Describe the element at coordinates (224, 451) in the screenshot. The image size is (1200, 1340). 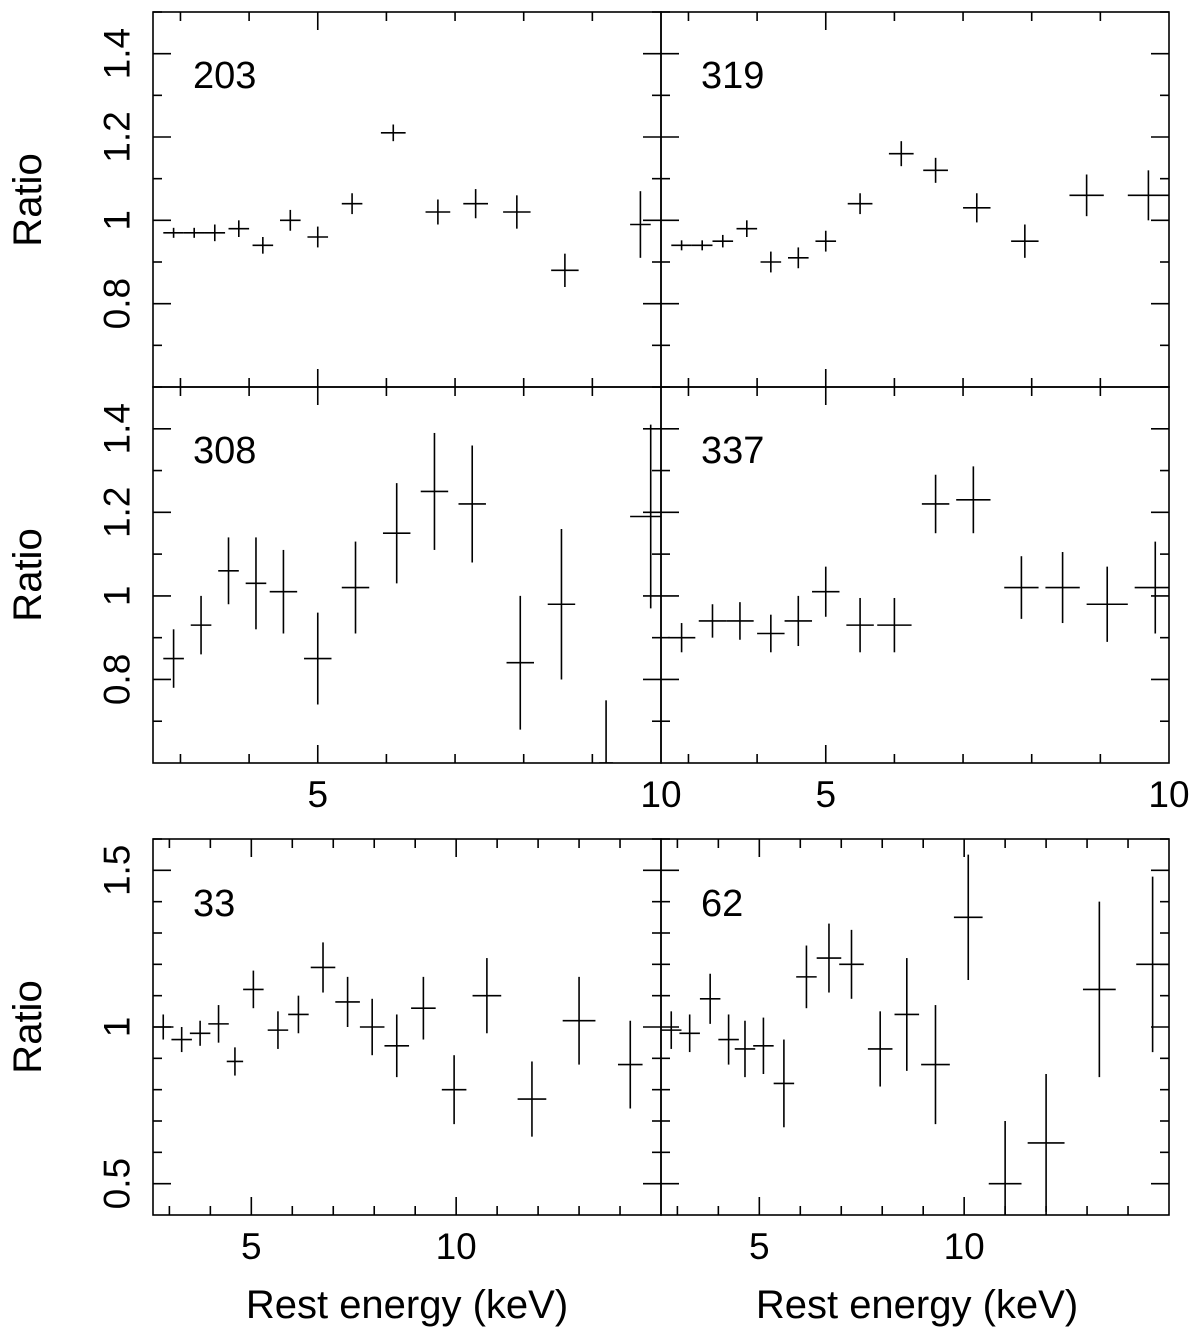
I see `panel-label: 308` at that location.